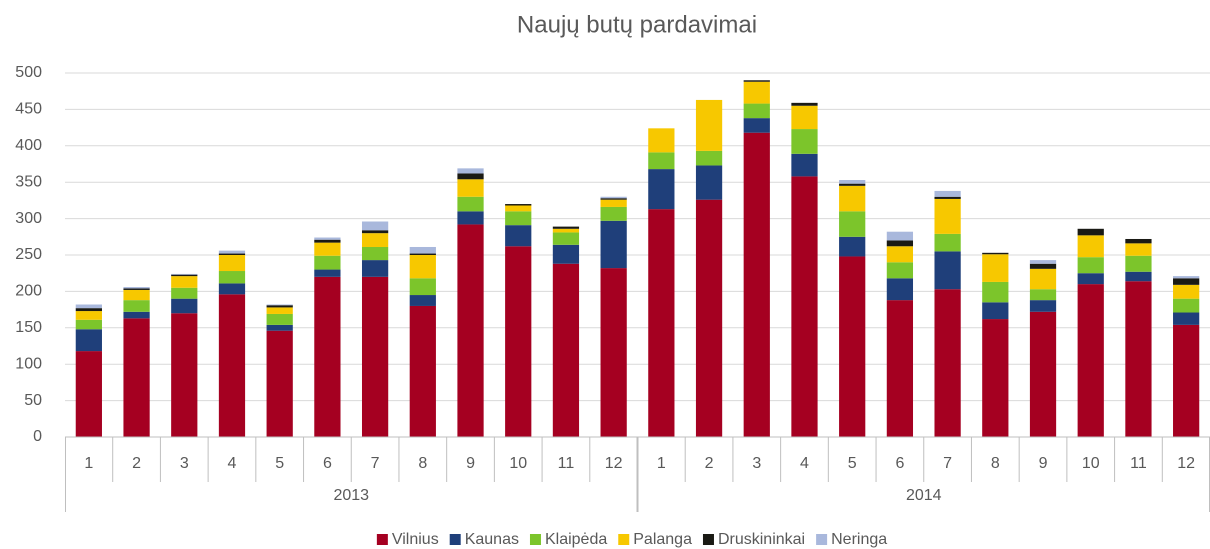  What do you see at coordinates (28, 109) in the screenshot?
I see `y-tick-label: 450` at bounding box center [28, 109].